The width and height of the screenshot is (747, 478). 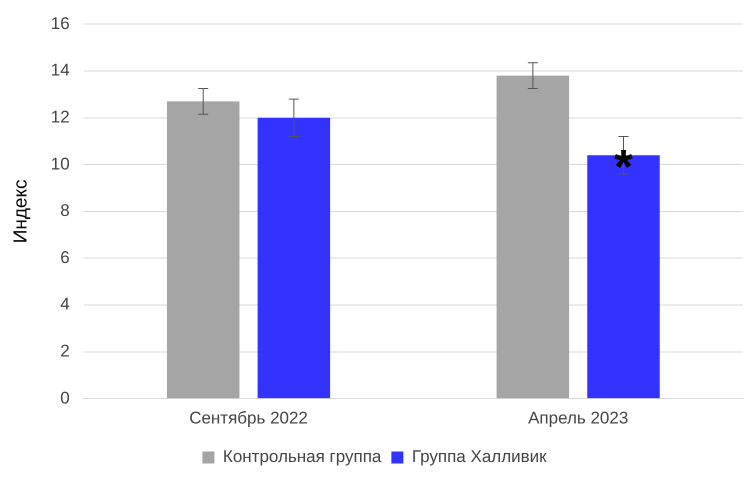 What do you see at coordinates (65, 304) in the screenshot?
I see `y-tick-label: 4` at bounding box center [65, 304].